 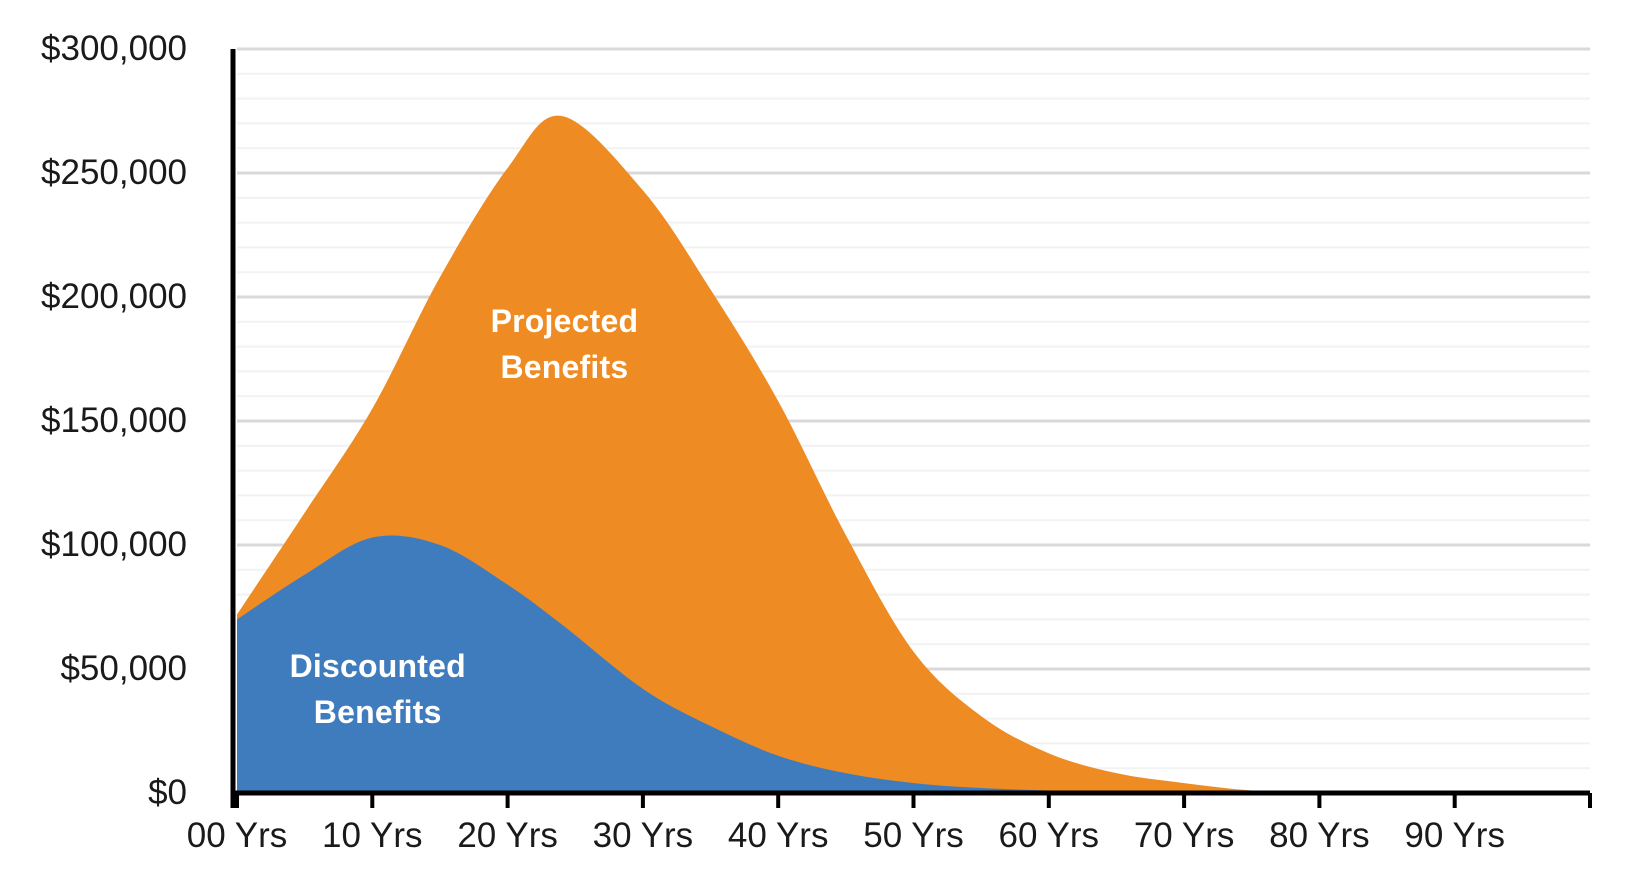 I want to click on y-tick-label: $300,000, so click(x=114, y=48).